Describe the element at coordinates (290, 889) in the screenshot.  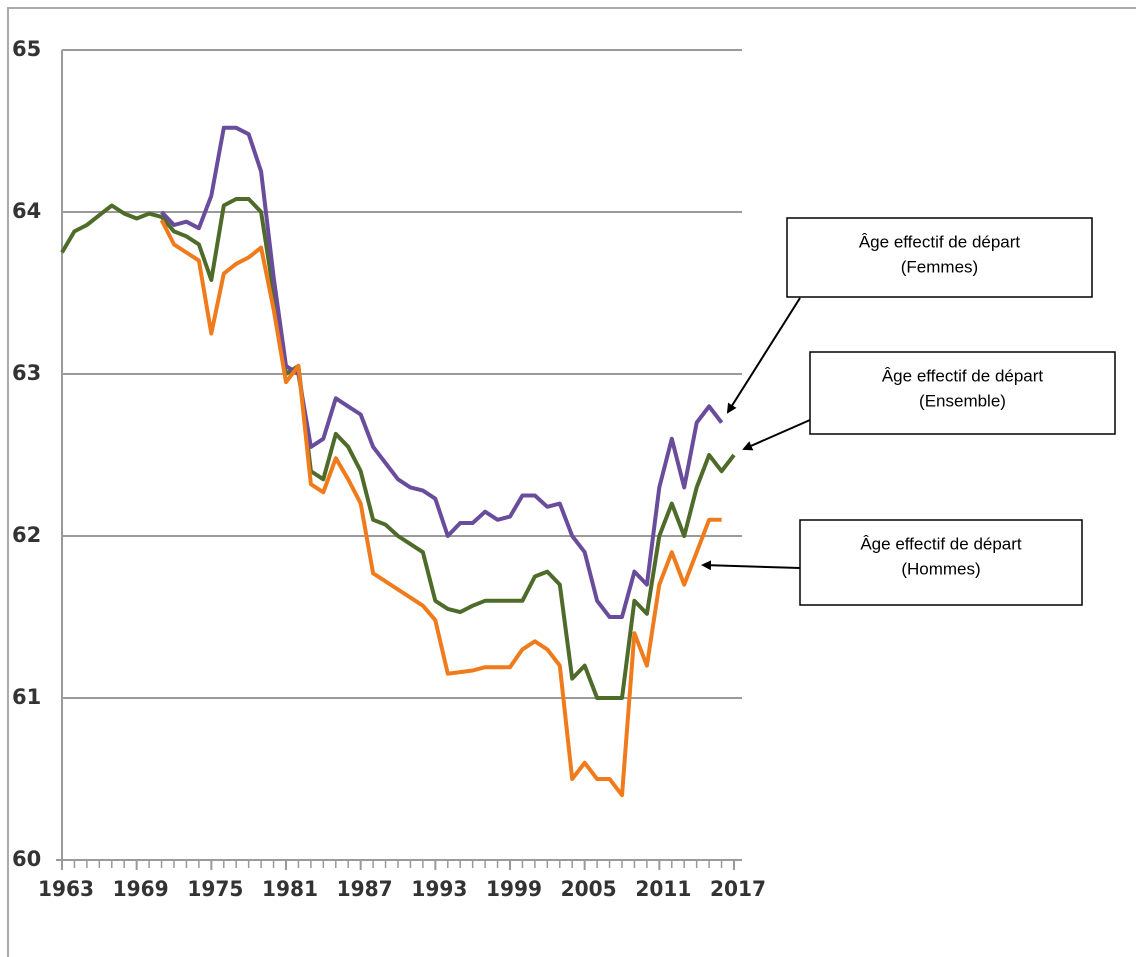
I see `x-tick-label: 1981` at that location.